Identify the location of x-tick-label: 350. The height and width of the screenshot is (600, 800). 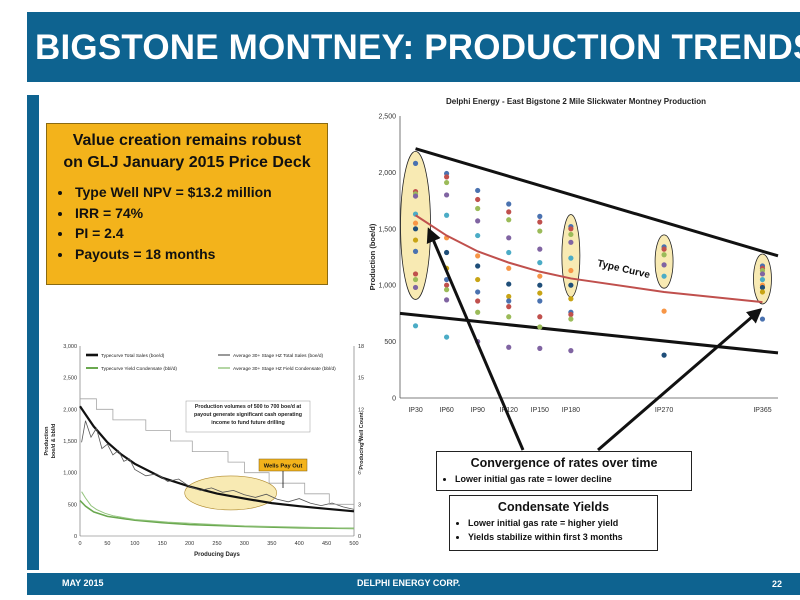
(271, 544).